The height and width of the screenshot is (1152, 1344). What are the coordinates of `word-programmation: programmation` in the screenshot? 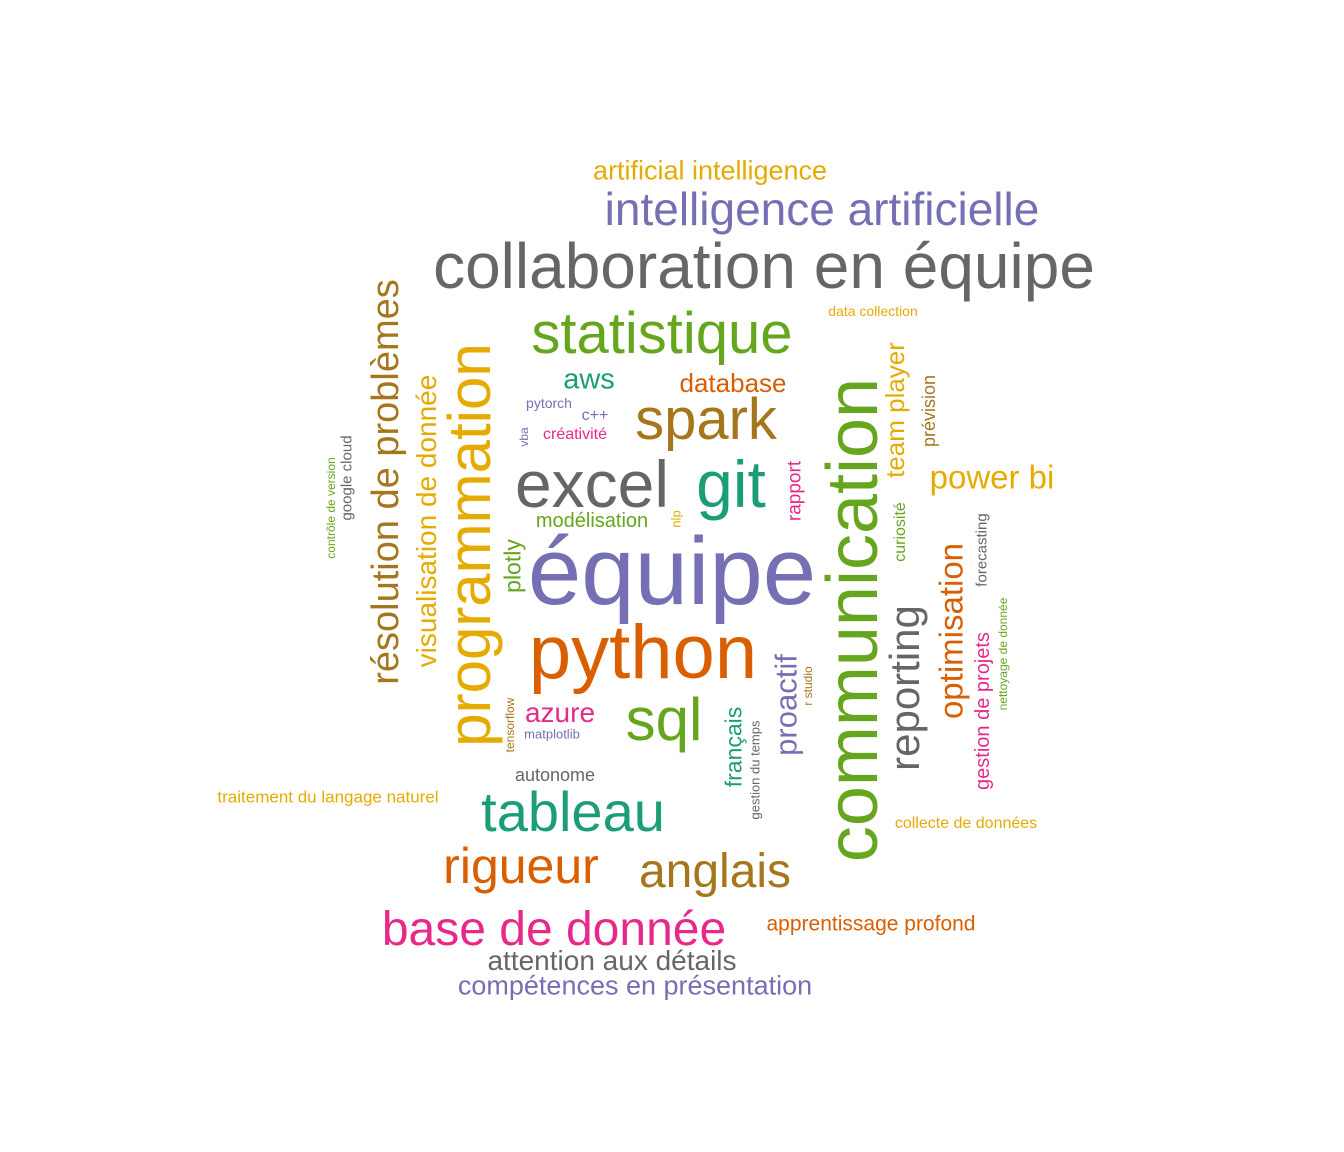 It's located at (469, 545).